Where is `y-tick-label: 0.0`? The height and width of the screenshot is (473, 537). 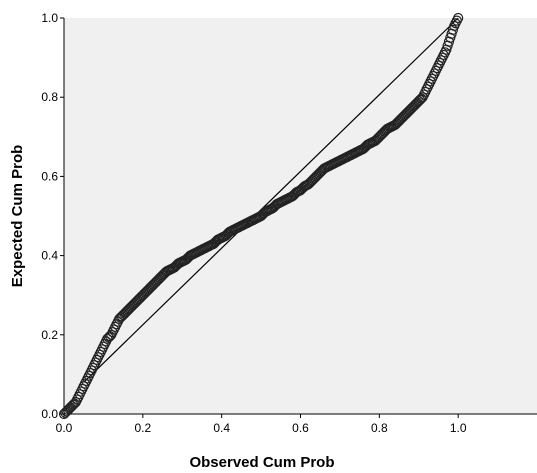 y-tick-label: 0.0 is located at coordinates (49, 414).